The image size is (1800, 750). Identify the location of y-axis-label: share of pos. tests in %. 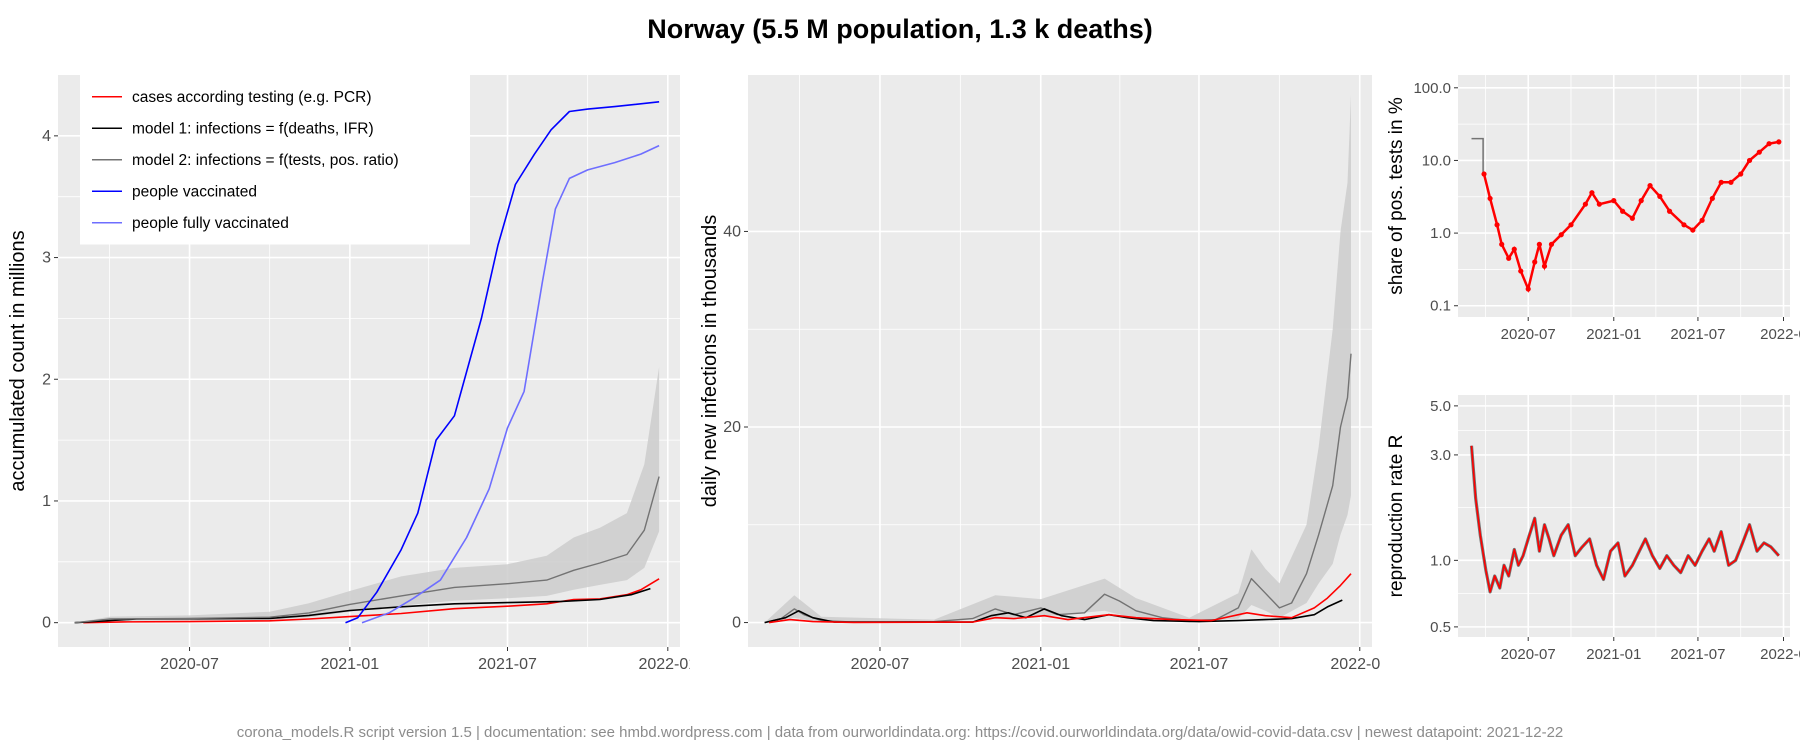
(1396, 196).